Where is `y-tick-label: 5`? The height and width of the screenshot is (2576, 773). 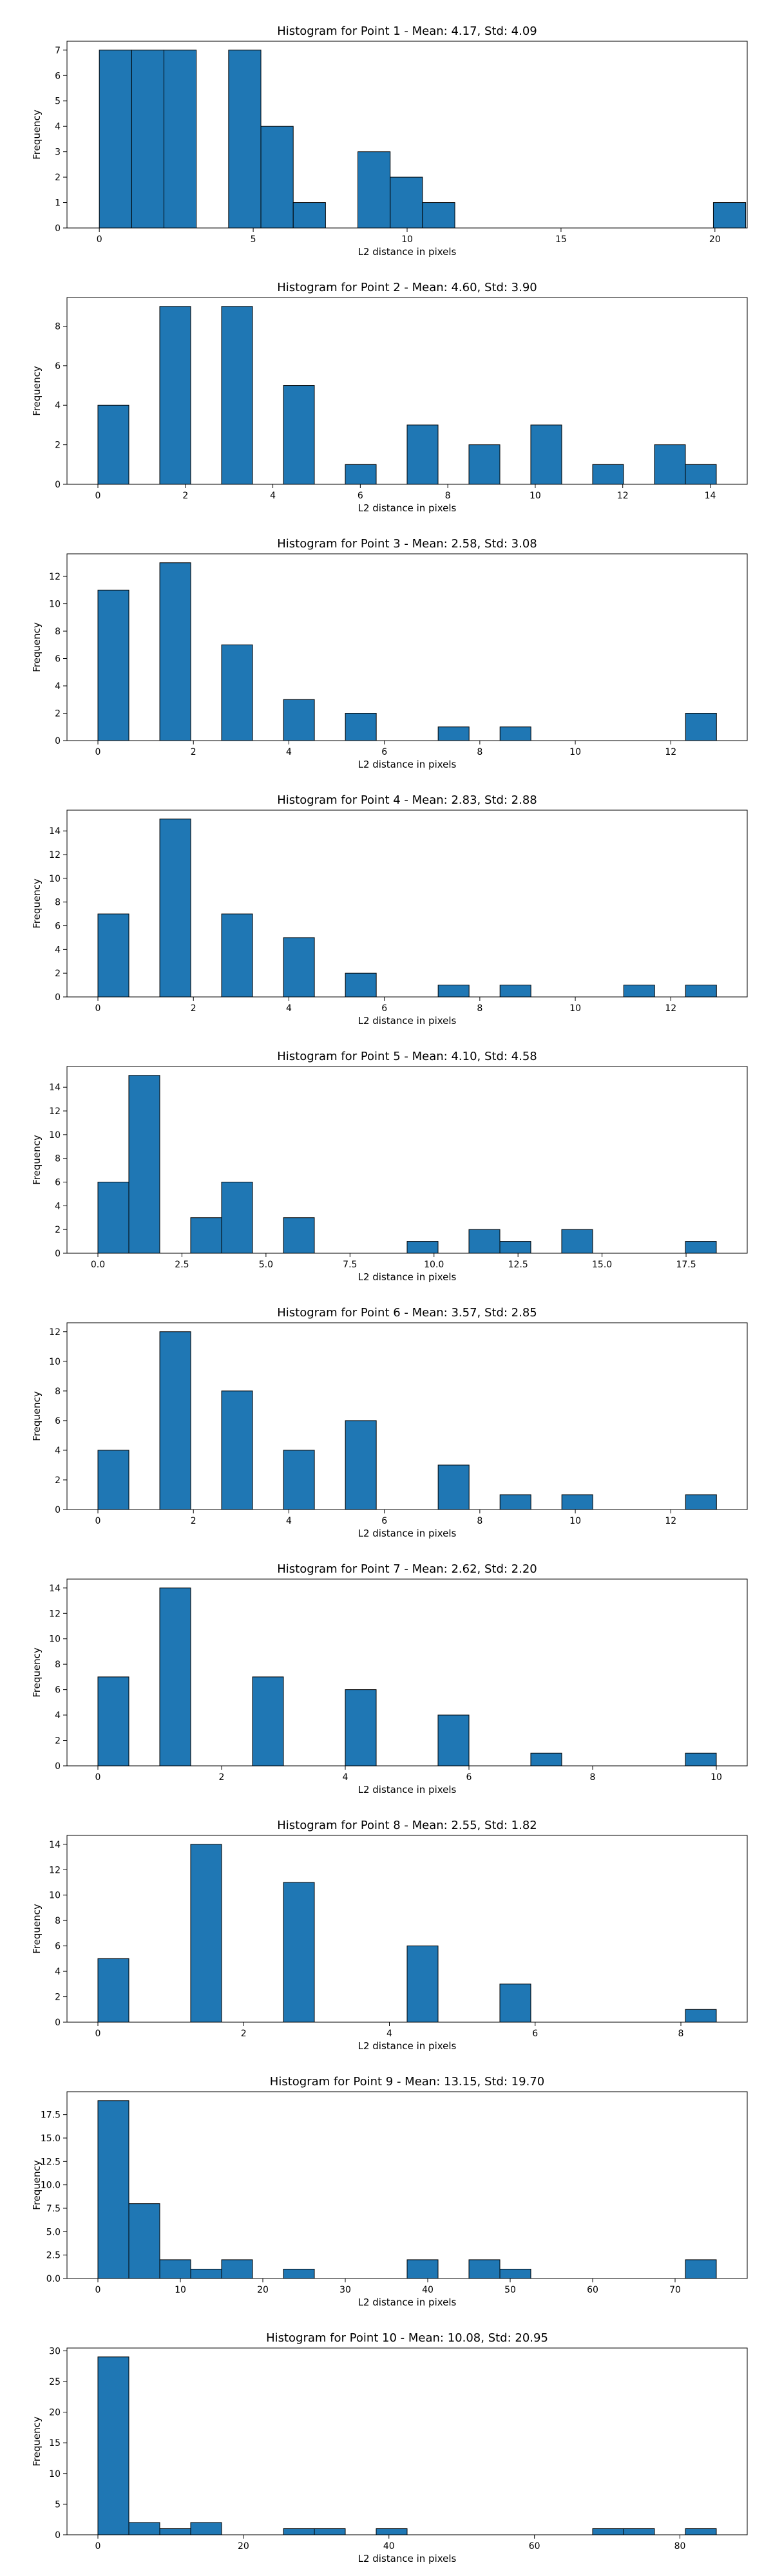
y-tick-label: 5 is located at coordinates (58, 102).